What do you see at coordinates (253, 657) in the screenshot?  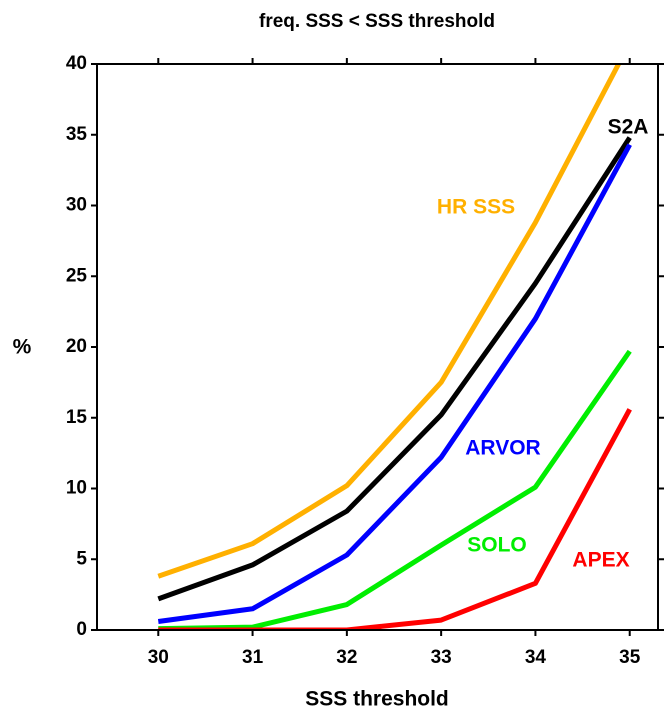 I see `x-tick-label: 31` at bounding box center [253, 657].